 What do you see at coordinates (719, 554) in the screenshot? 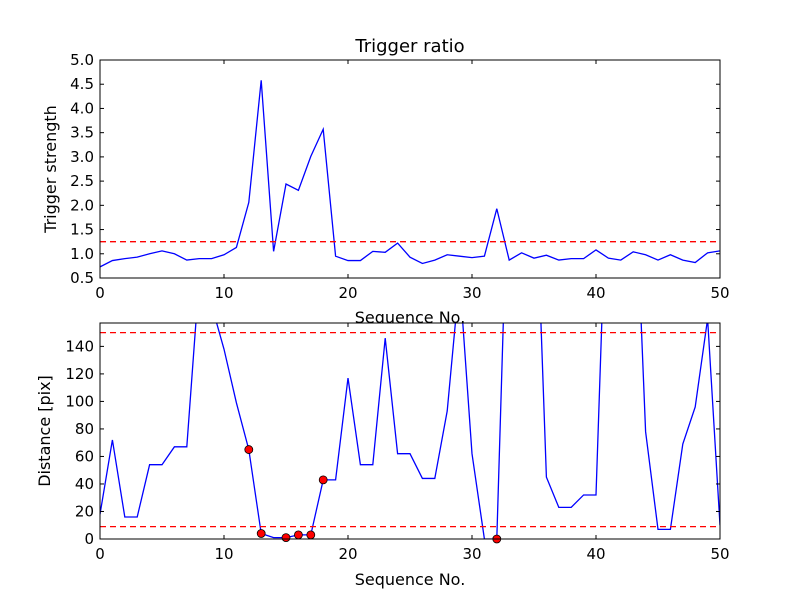
I see `x-tick-label-1-5: 50` at bounding box center [719, 554].